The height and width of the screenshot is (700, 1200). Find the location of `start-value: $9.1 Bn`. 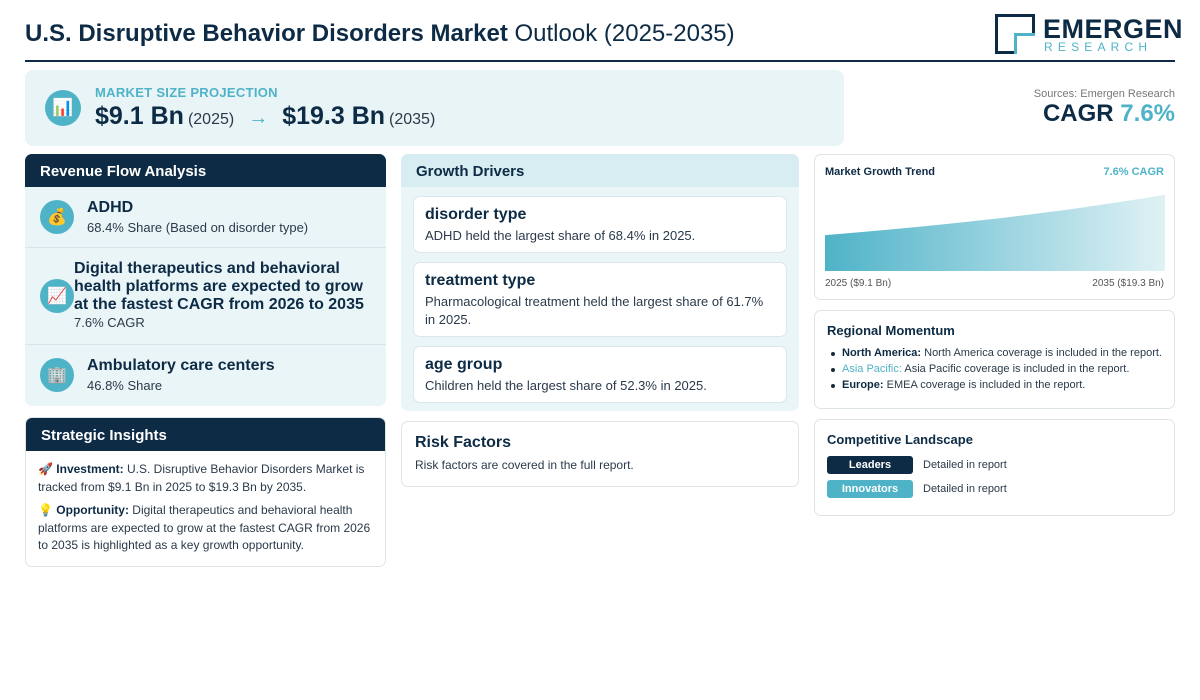

start-value: $9.1 Bn is located at coordinates (139, 116).